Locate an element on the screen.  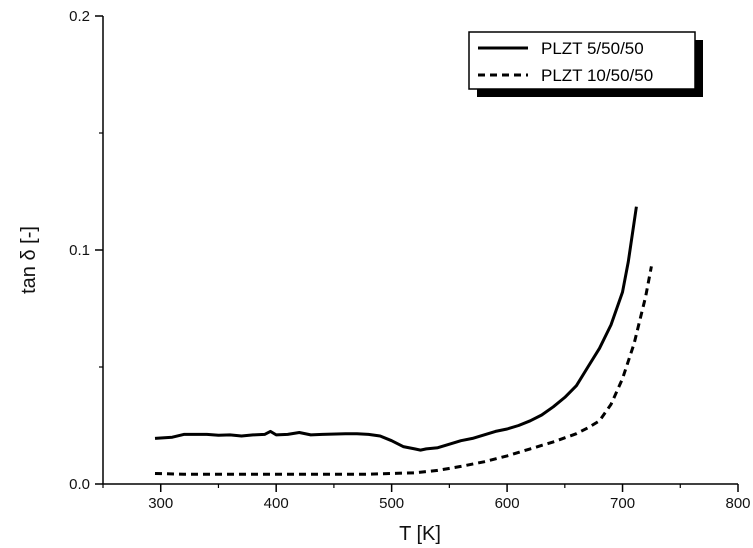
x-tick-label: 600 is located at coordinates (507, 503).